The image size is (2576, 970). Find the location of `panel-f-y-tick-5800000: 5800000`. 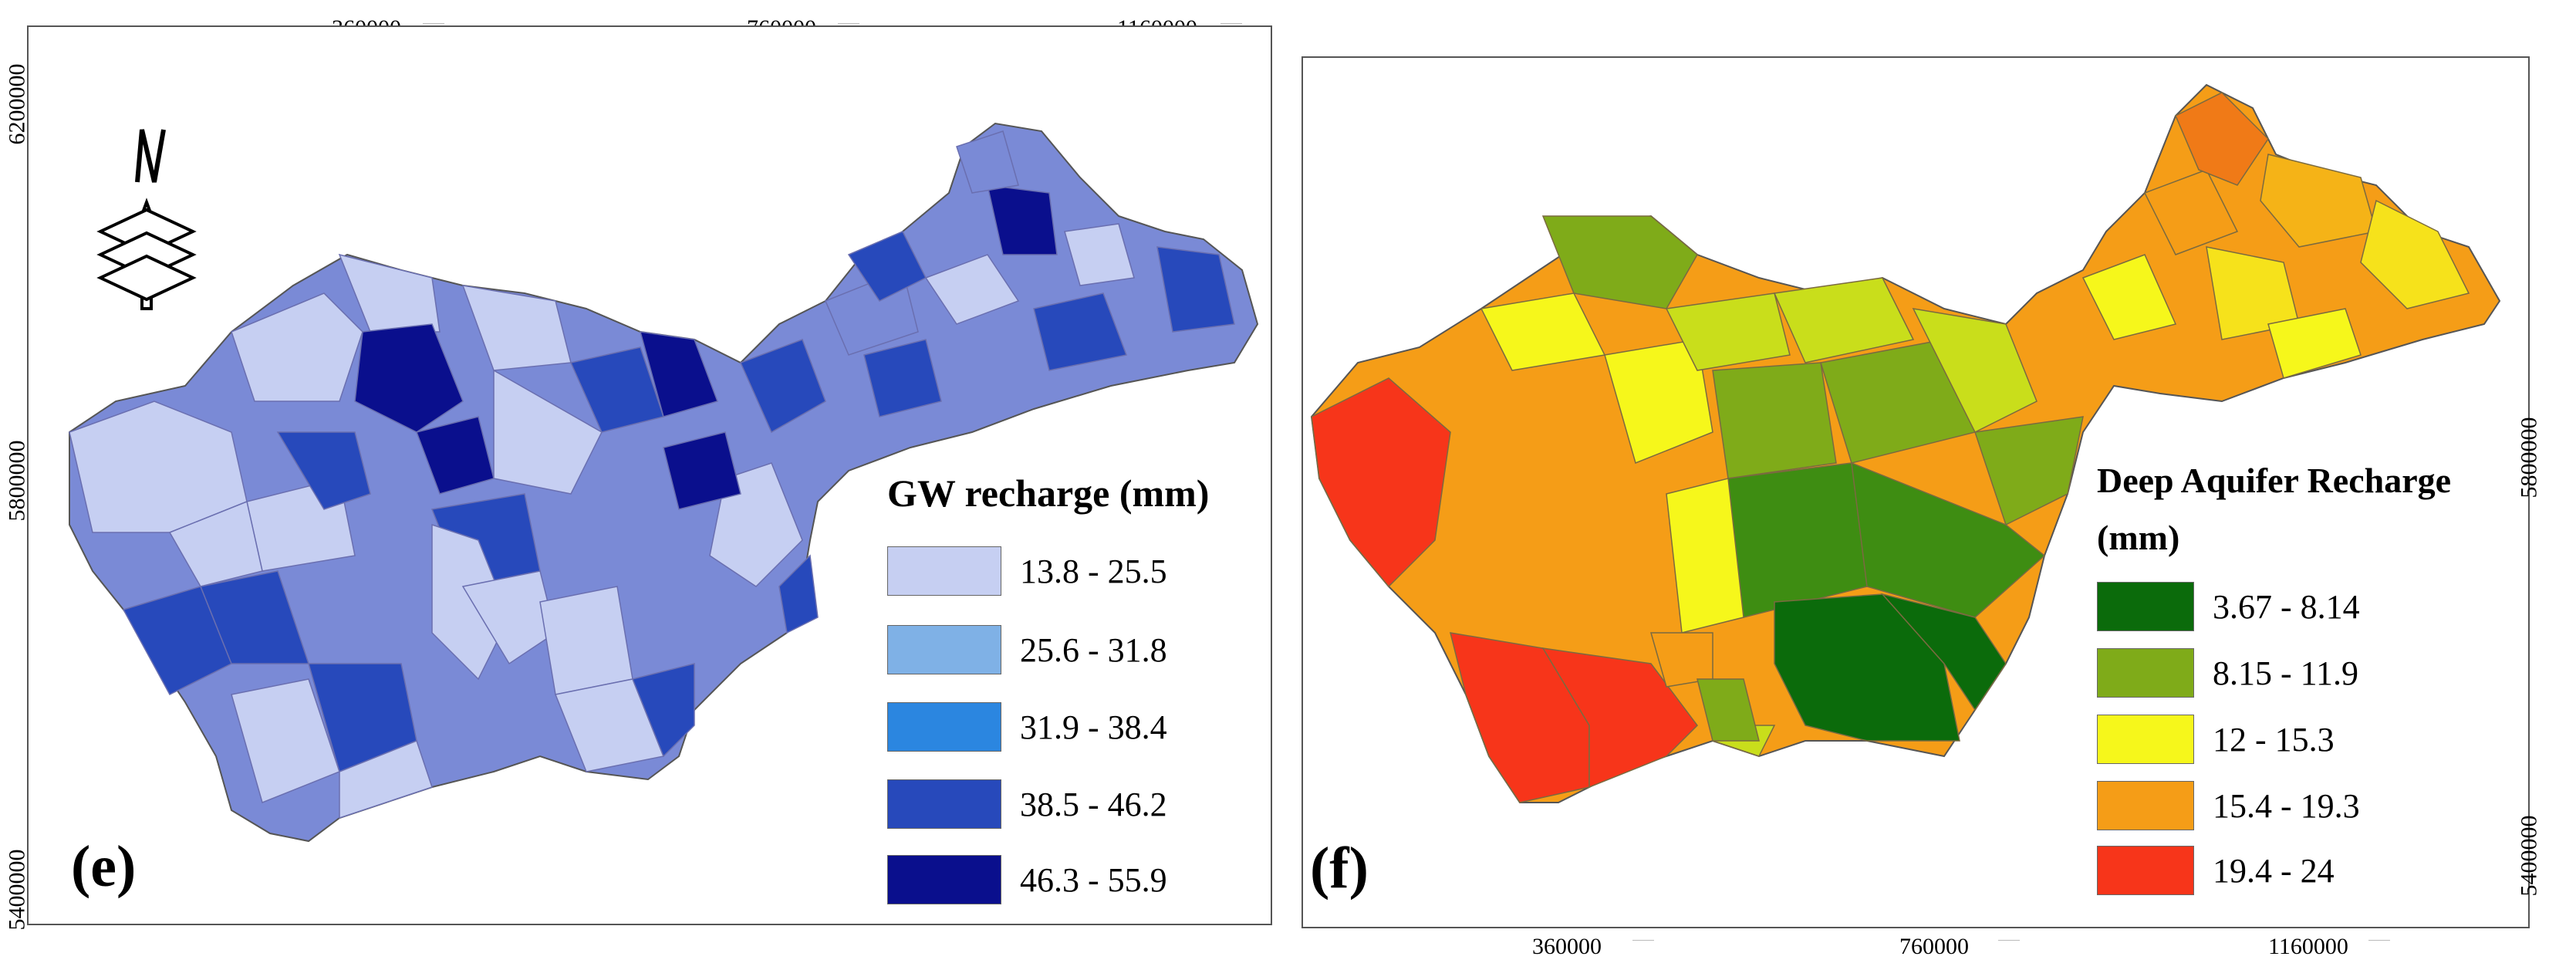

panel-f-y-tick-5800000: 5800000 is located at coordinates (2529, 458).